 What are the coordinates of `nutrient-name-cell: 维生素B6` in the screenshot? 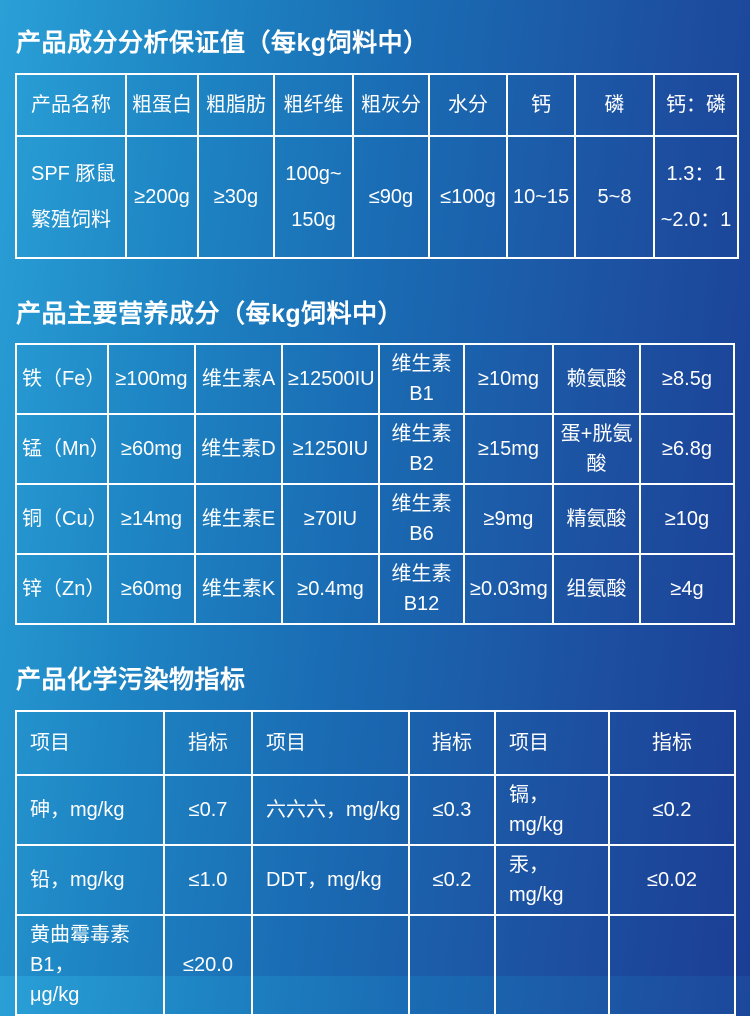 It's located at (421, 519).